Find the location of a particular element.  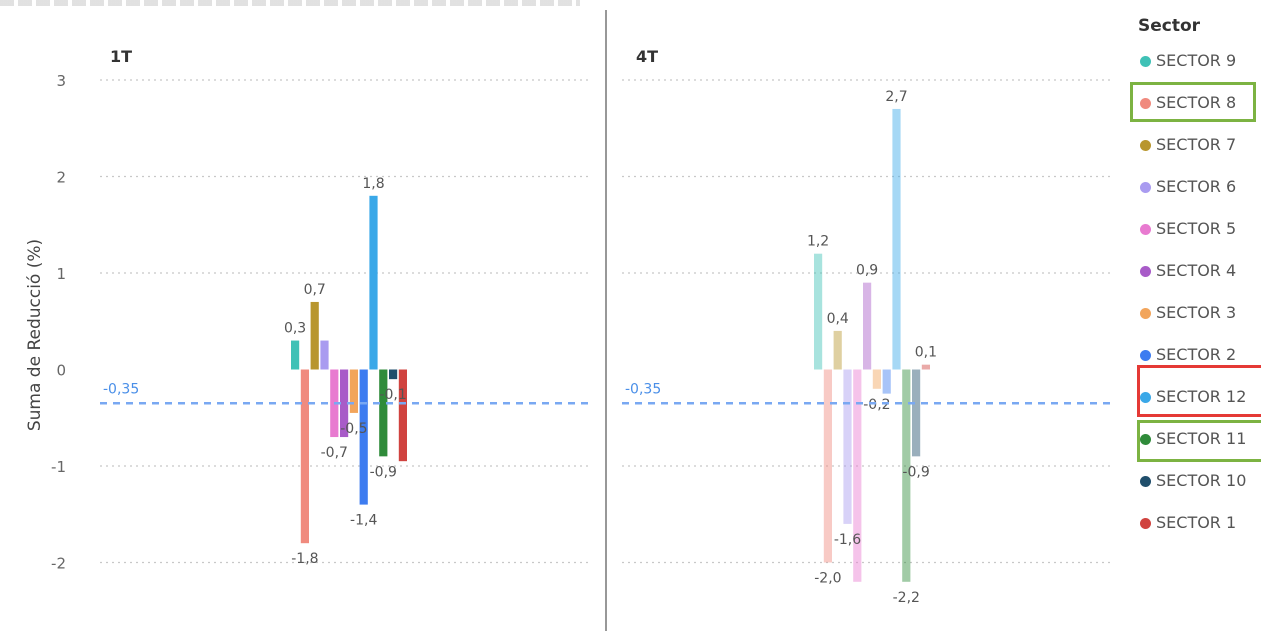

legend-item-sector-7: SECTOR 7 is located at coordinates (1198, 145).